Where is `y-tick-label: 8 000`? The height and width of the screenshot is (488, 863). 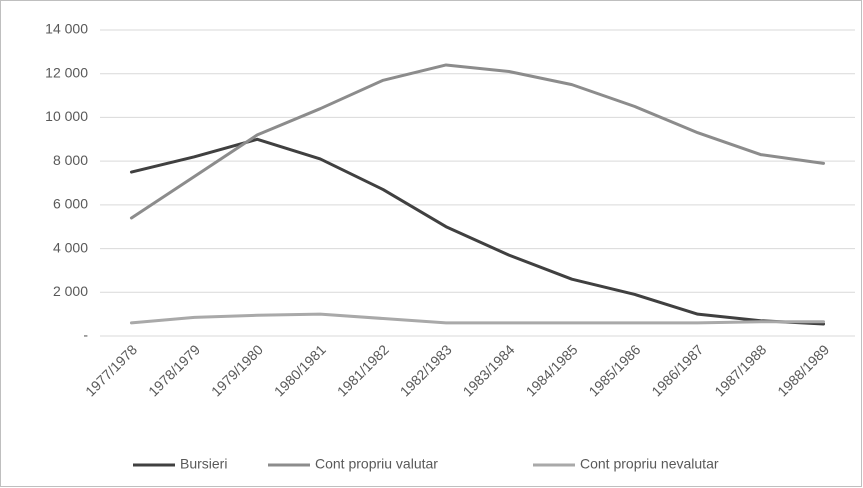 y-tick-label: 8 000 is located at coordinates (70, 160).